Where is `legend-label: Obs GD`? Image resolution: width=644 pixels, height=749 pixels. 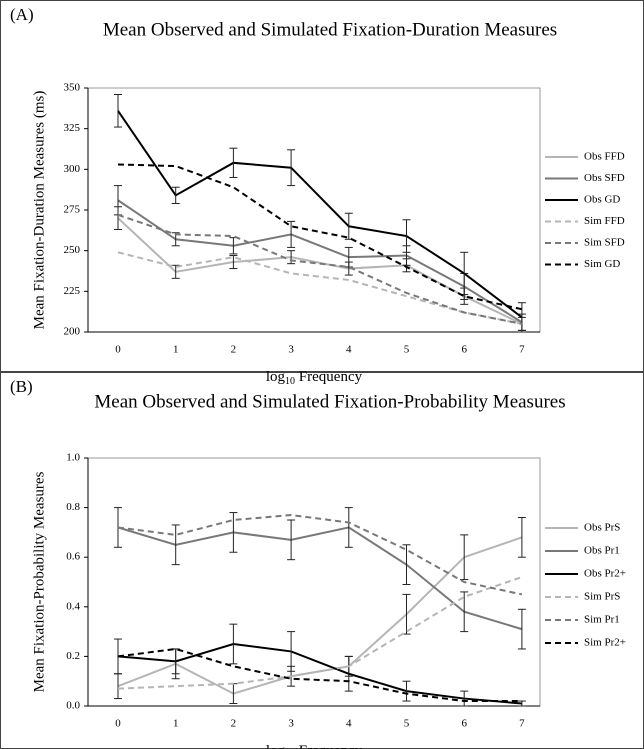 legend-label: Obs GD is located at coordinates (602, 200).